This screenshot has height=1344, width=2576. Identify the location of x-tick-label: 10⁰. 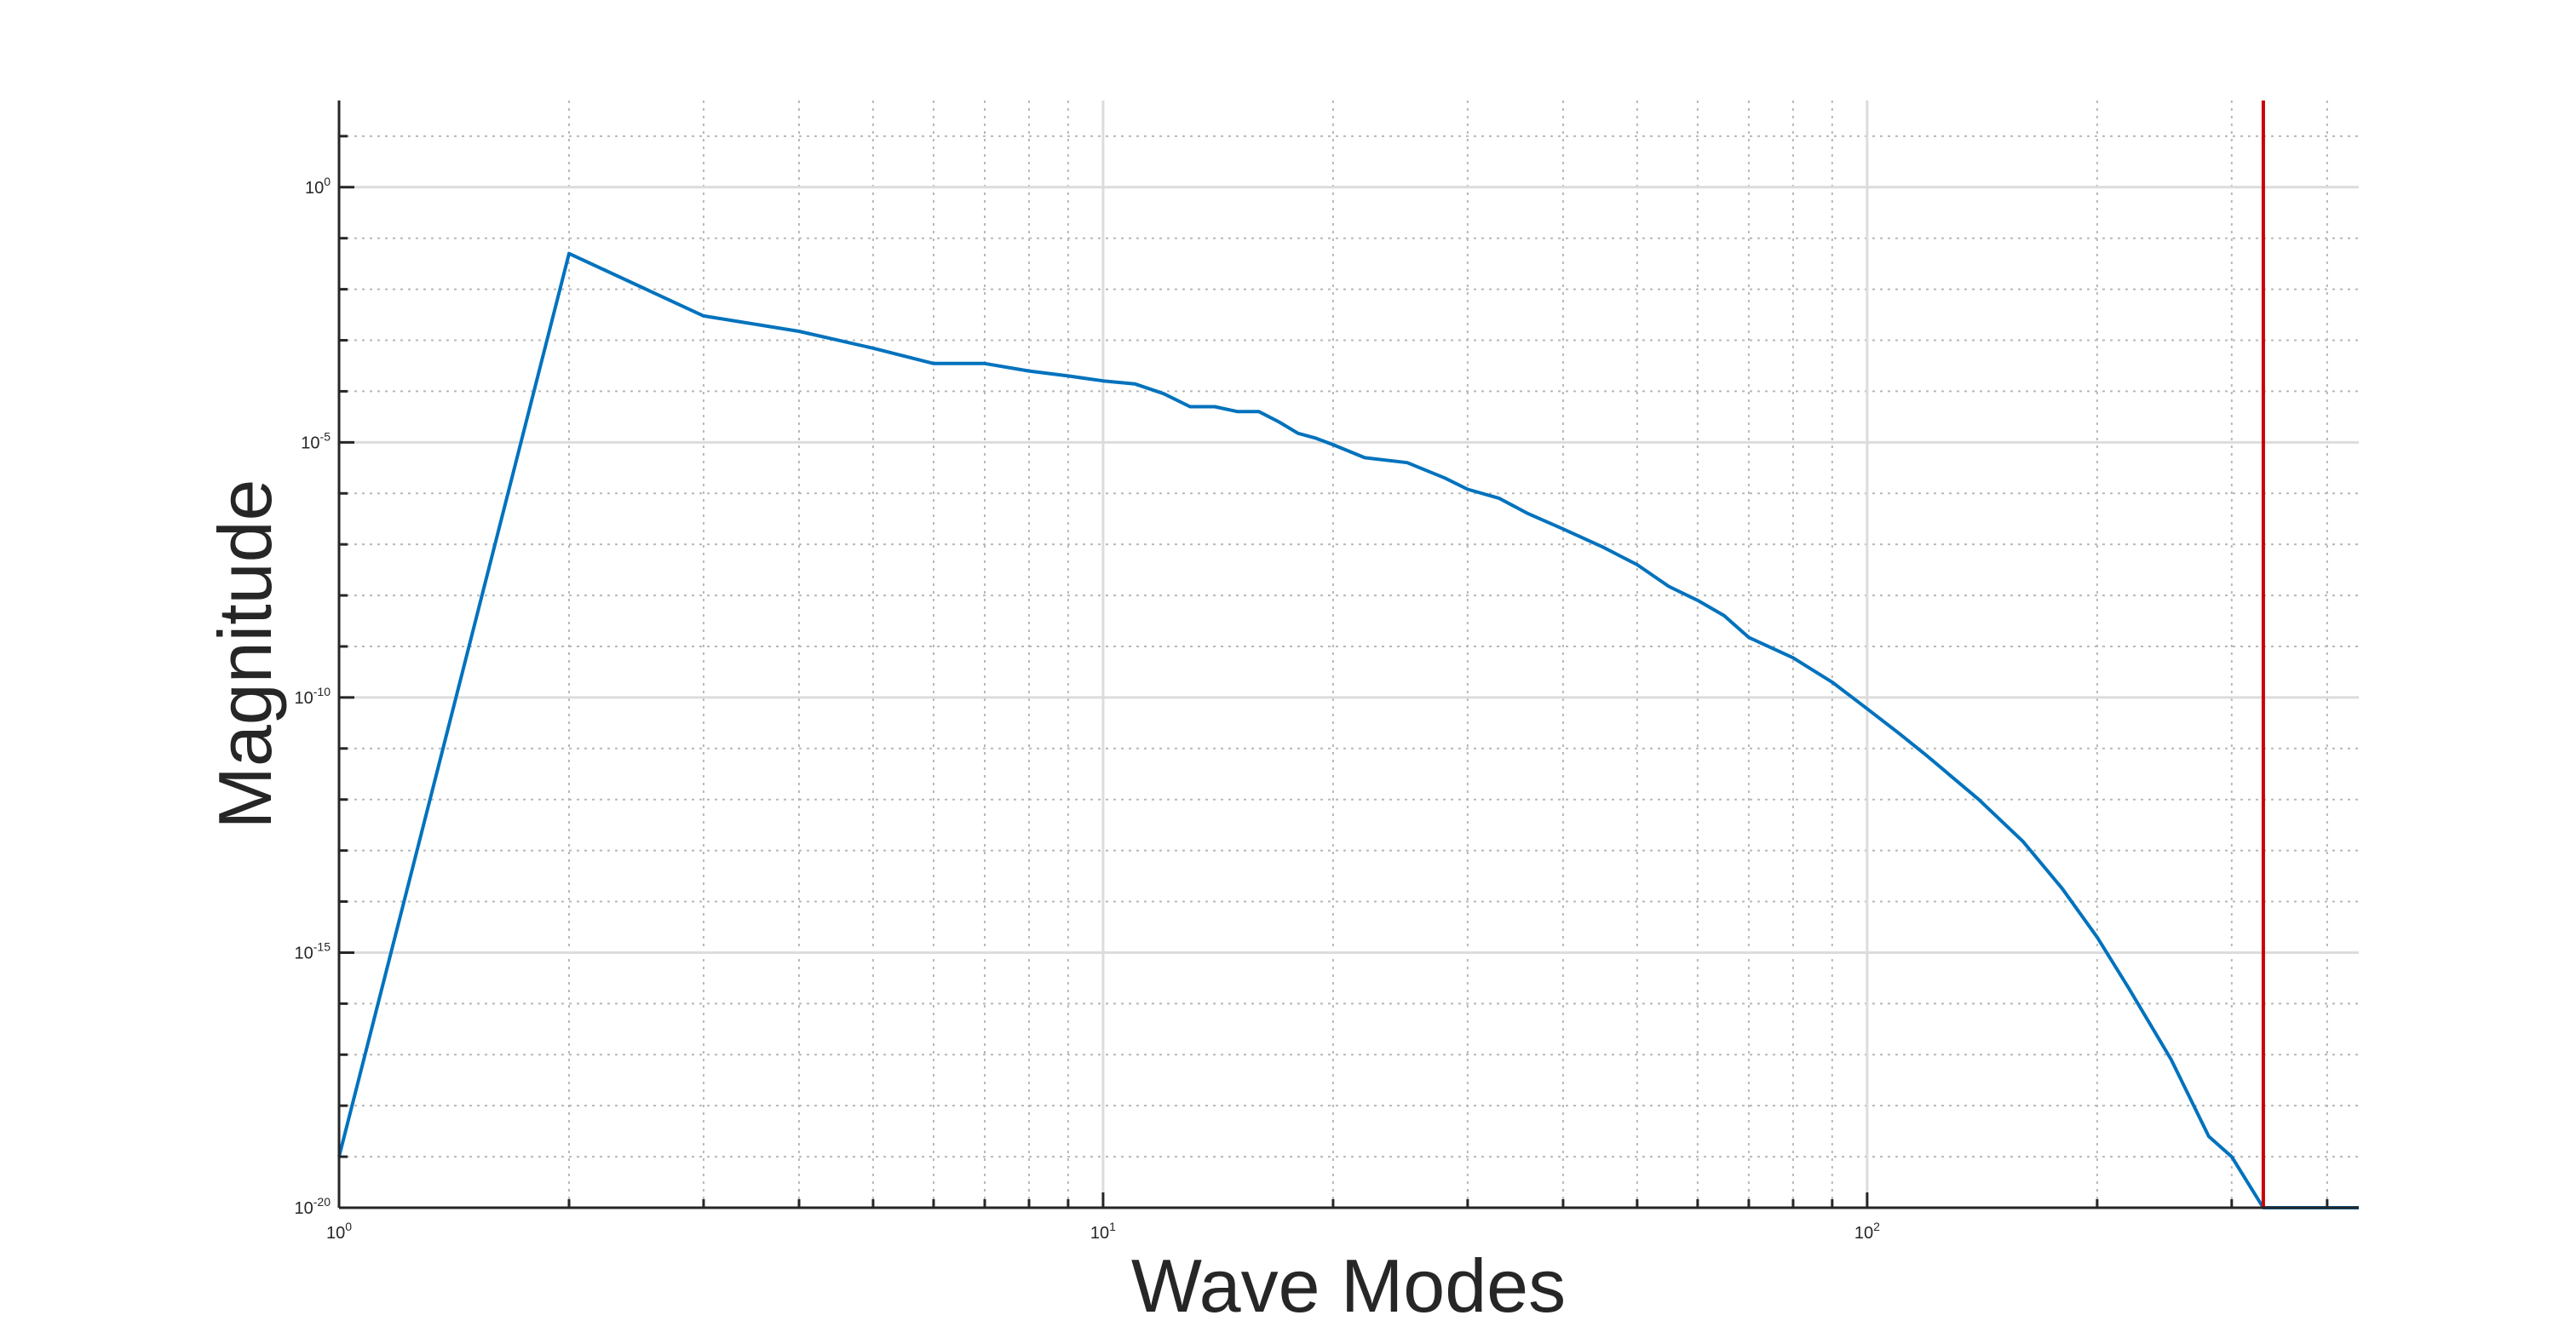
(339, 1231).